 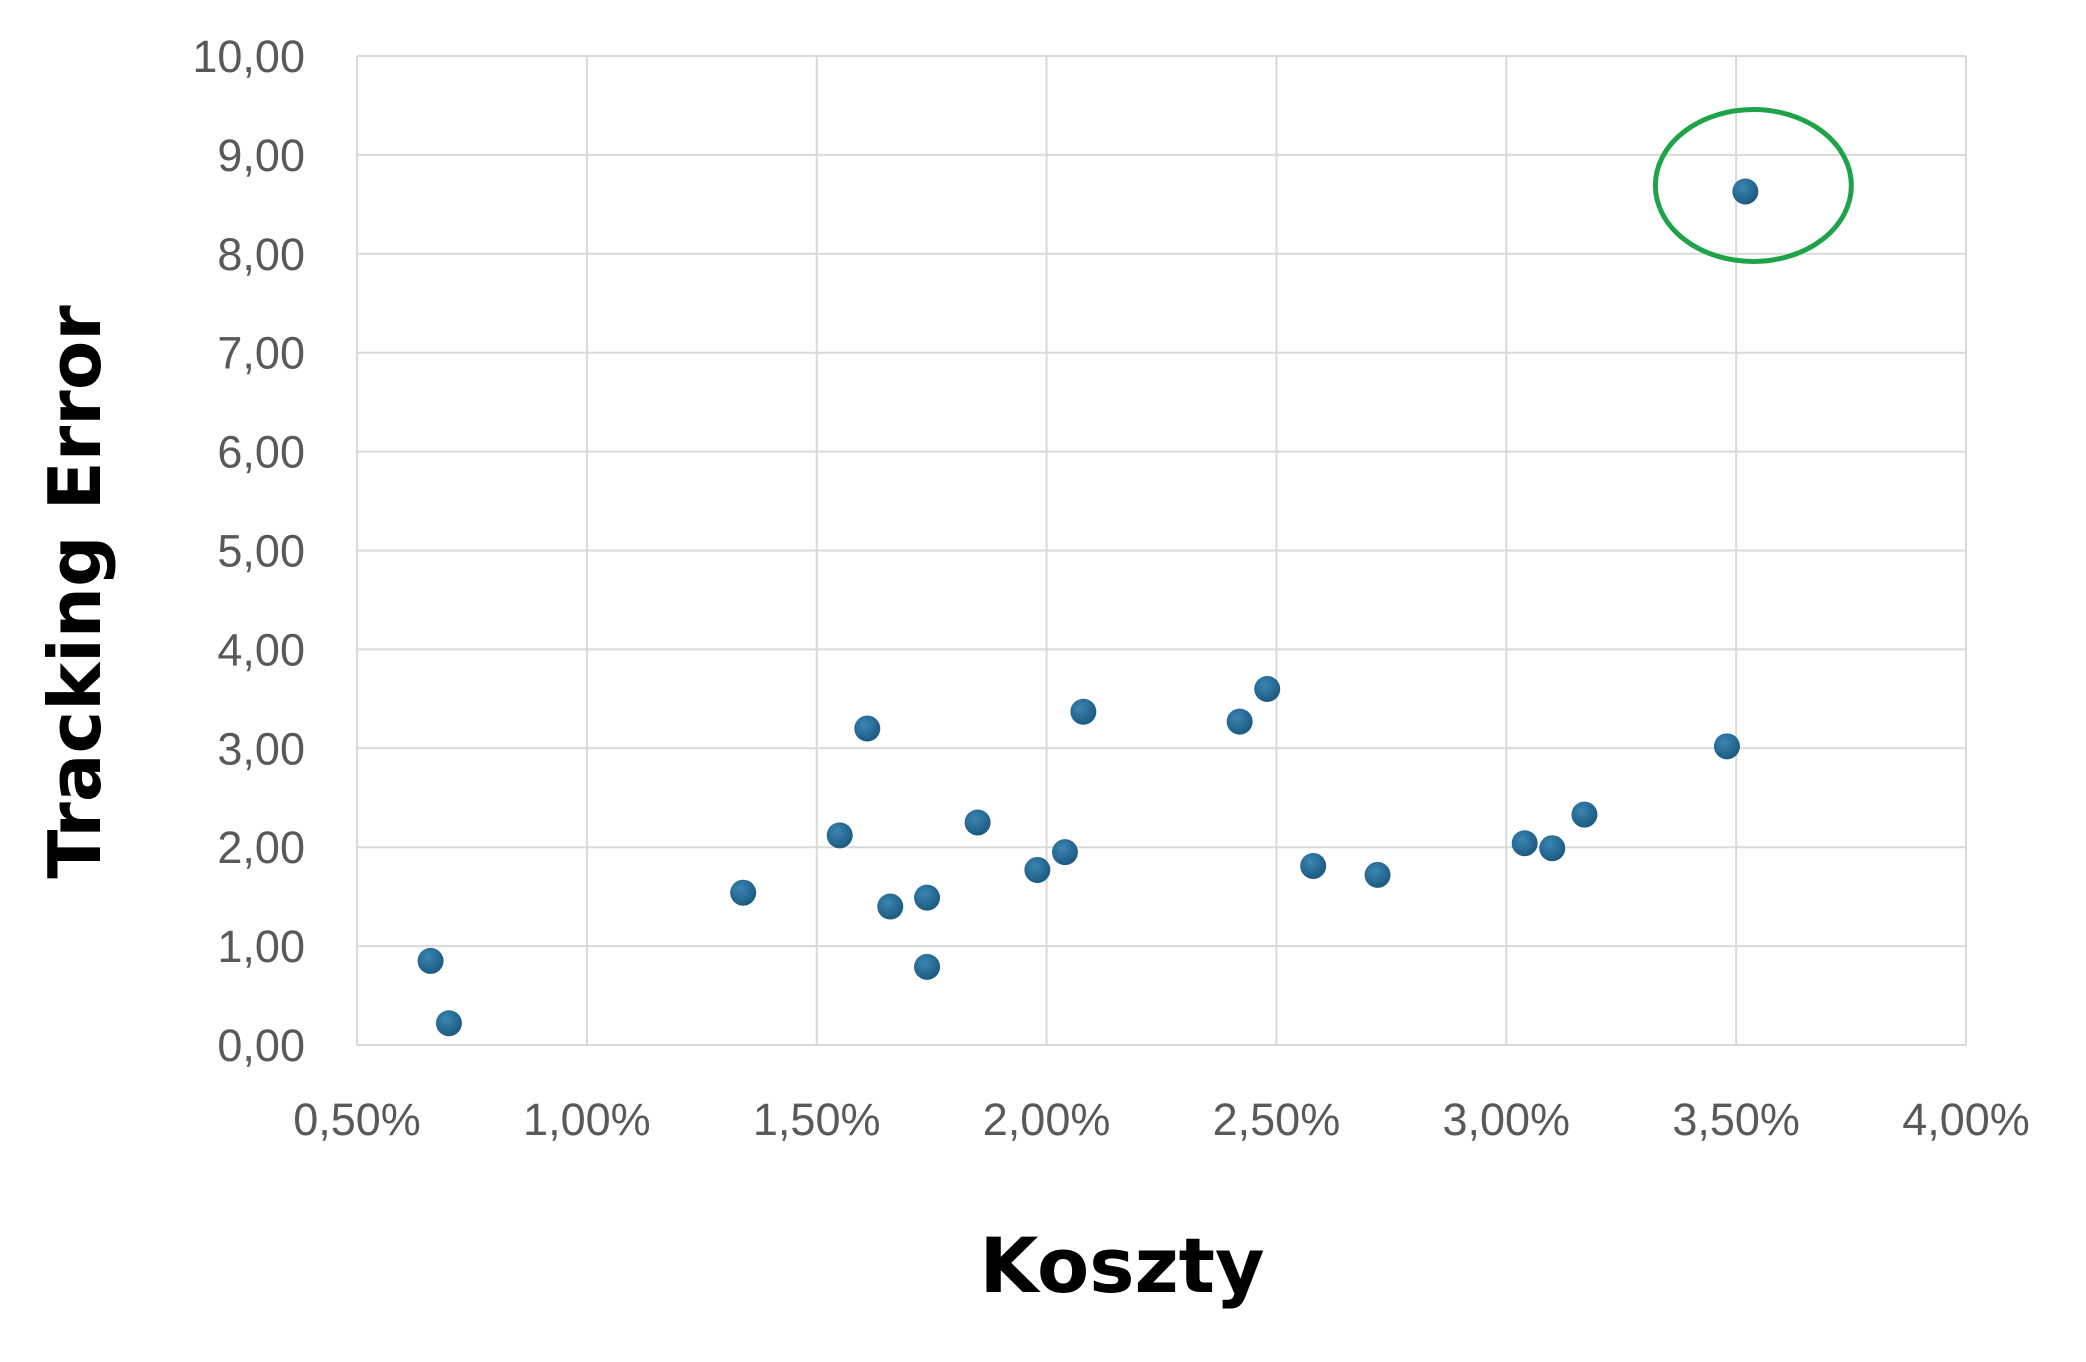 I want to click on y-tick-label: 4,00, so click(x=261, y=649).